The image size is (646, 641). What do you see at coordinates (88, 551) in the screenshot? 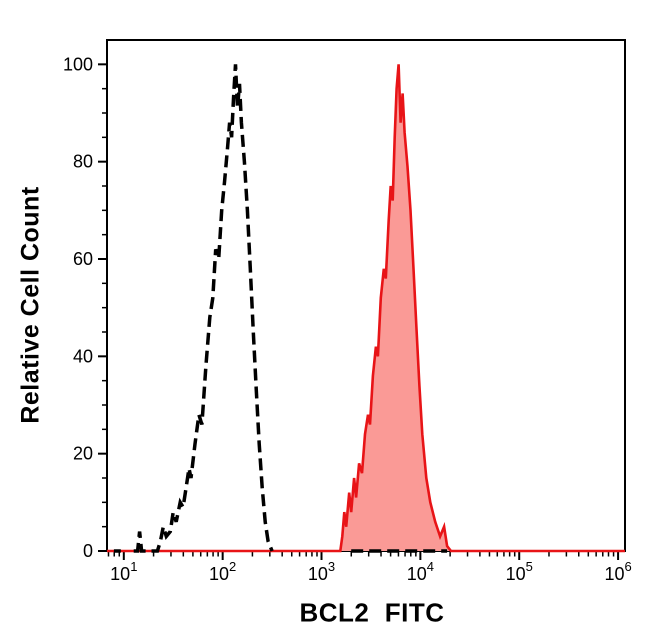
I see `y-tick-label: 0` at bounding box center [88, 551].